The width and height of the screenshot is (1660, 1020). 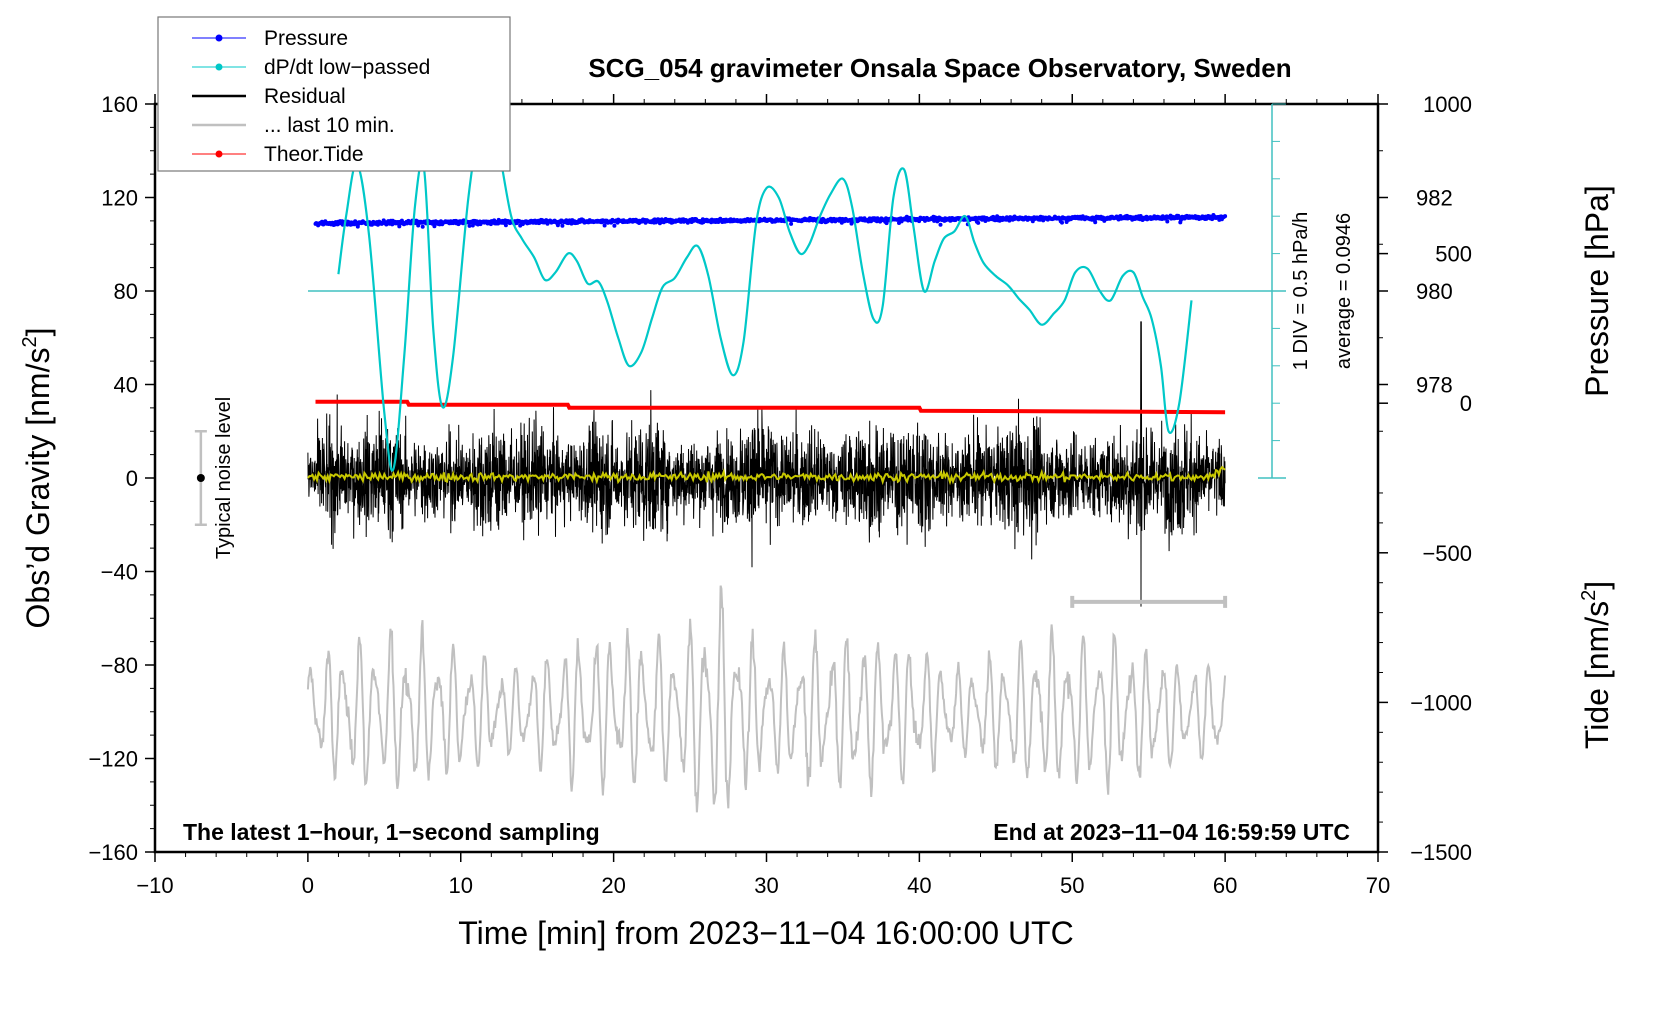 I want to click on x-tick-label: 40, so click(x=919, y=885).